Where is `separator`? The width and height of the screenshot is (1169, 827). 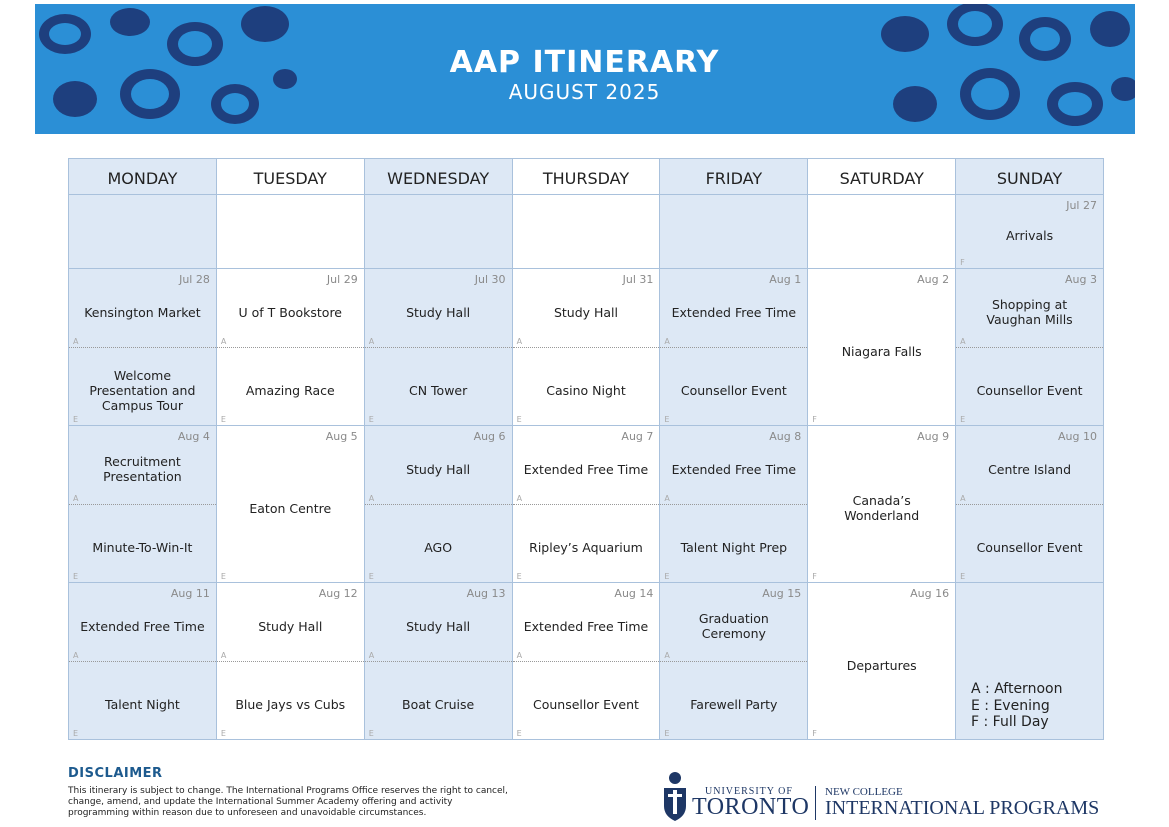 separator is located at coordinates (815, 803).